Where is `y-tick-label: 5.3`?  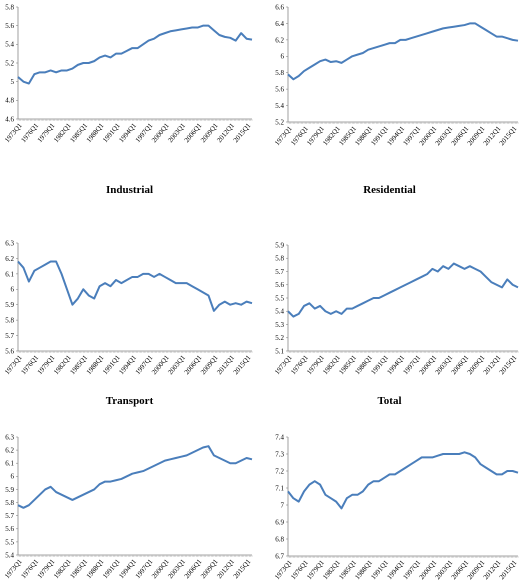 y-tick-label: 5.3 is located at coordinates (279, 325).